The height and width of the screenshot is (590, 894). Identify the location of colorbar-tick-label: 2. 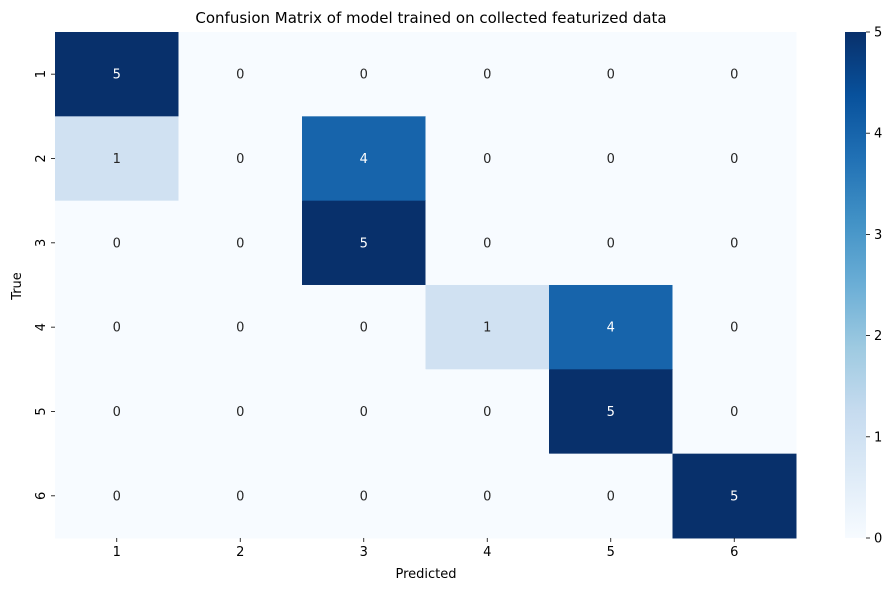
(878, 336).